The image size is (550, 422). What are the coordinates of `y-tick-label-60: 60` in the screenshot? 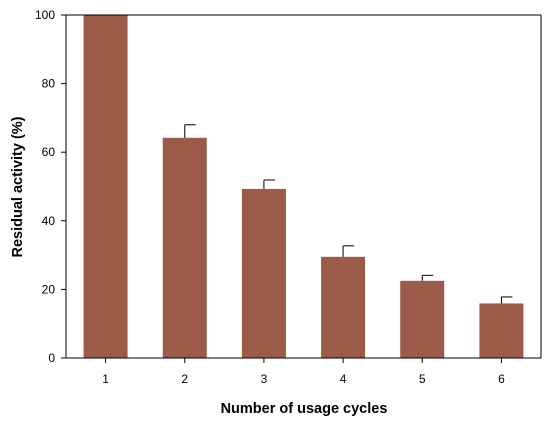 It's located at (49, 152).